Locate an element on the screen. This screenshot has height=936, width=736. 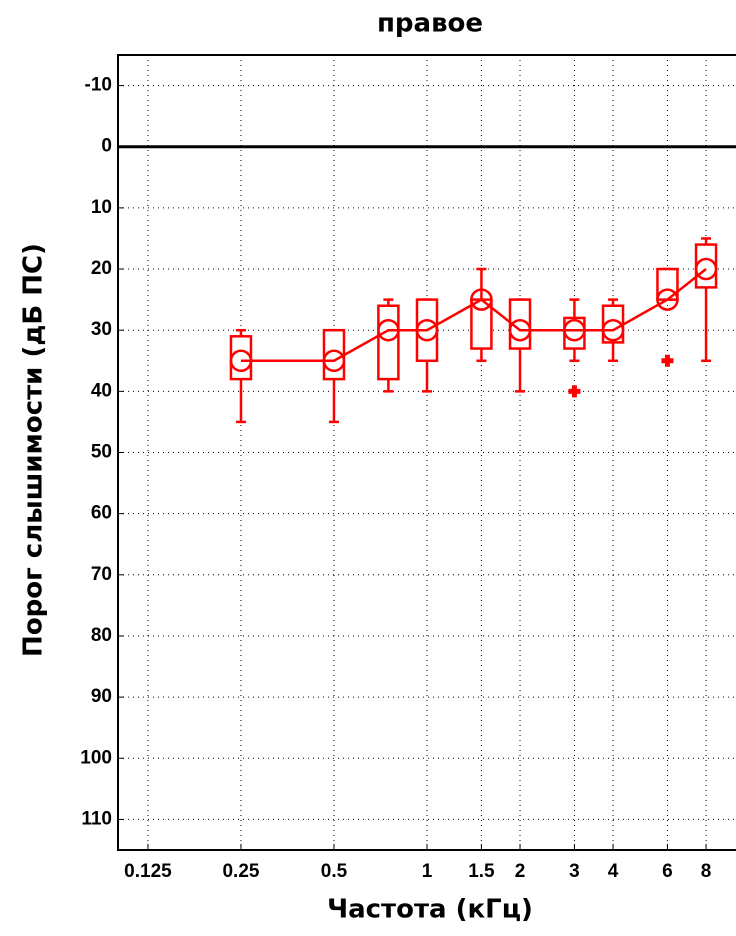
y-tick-label: 70 is located at coordinates (101, 574).